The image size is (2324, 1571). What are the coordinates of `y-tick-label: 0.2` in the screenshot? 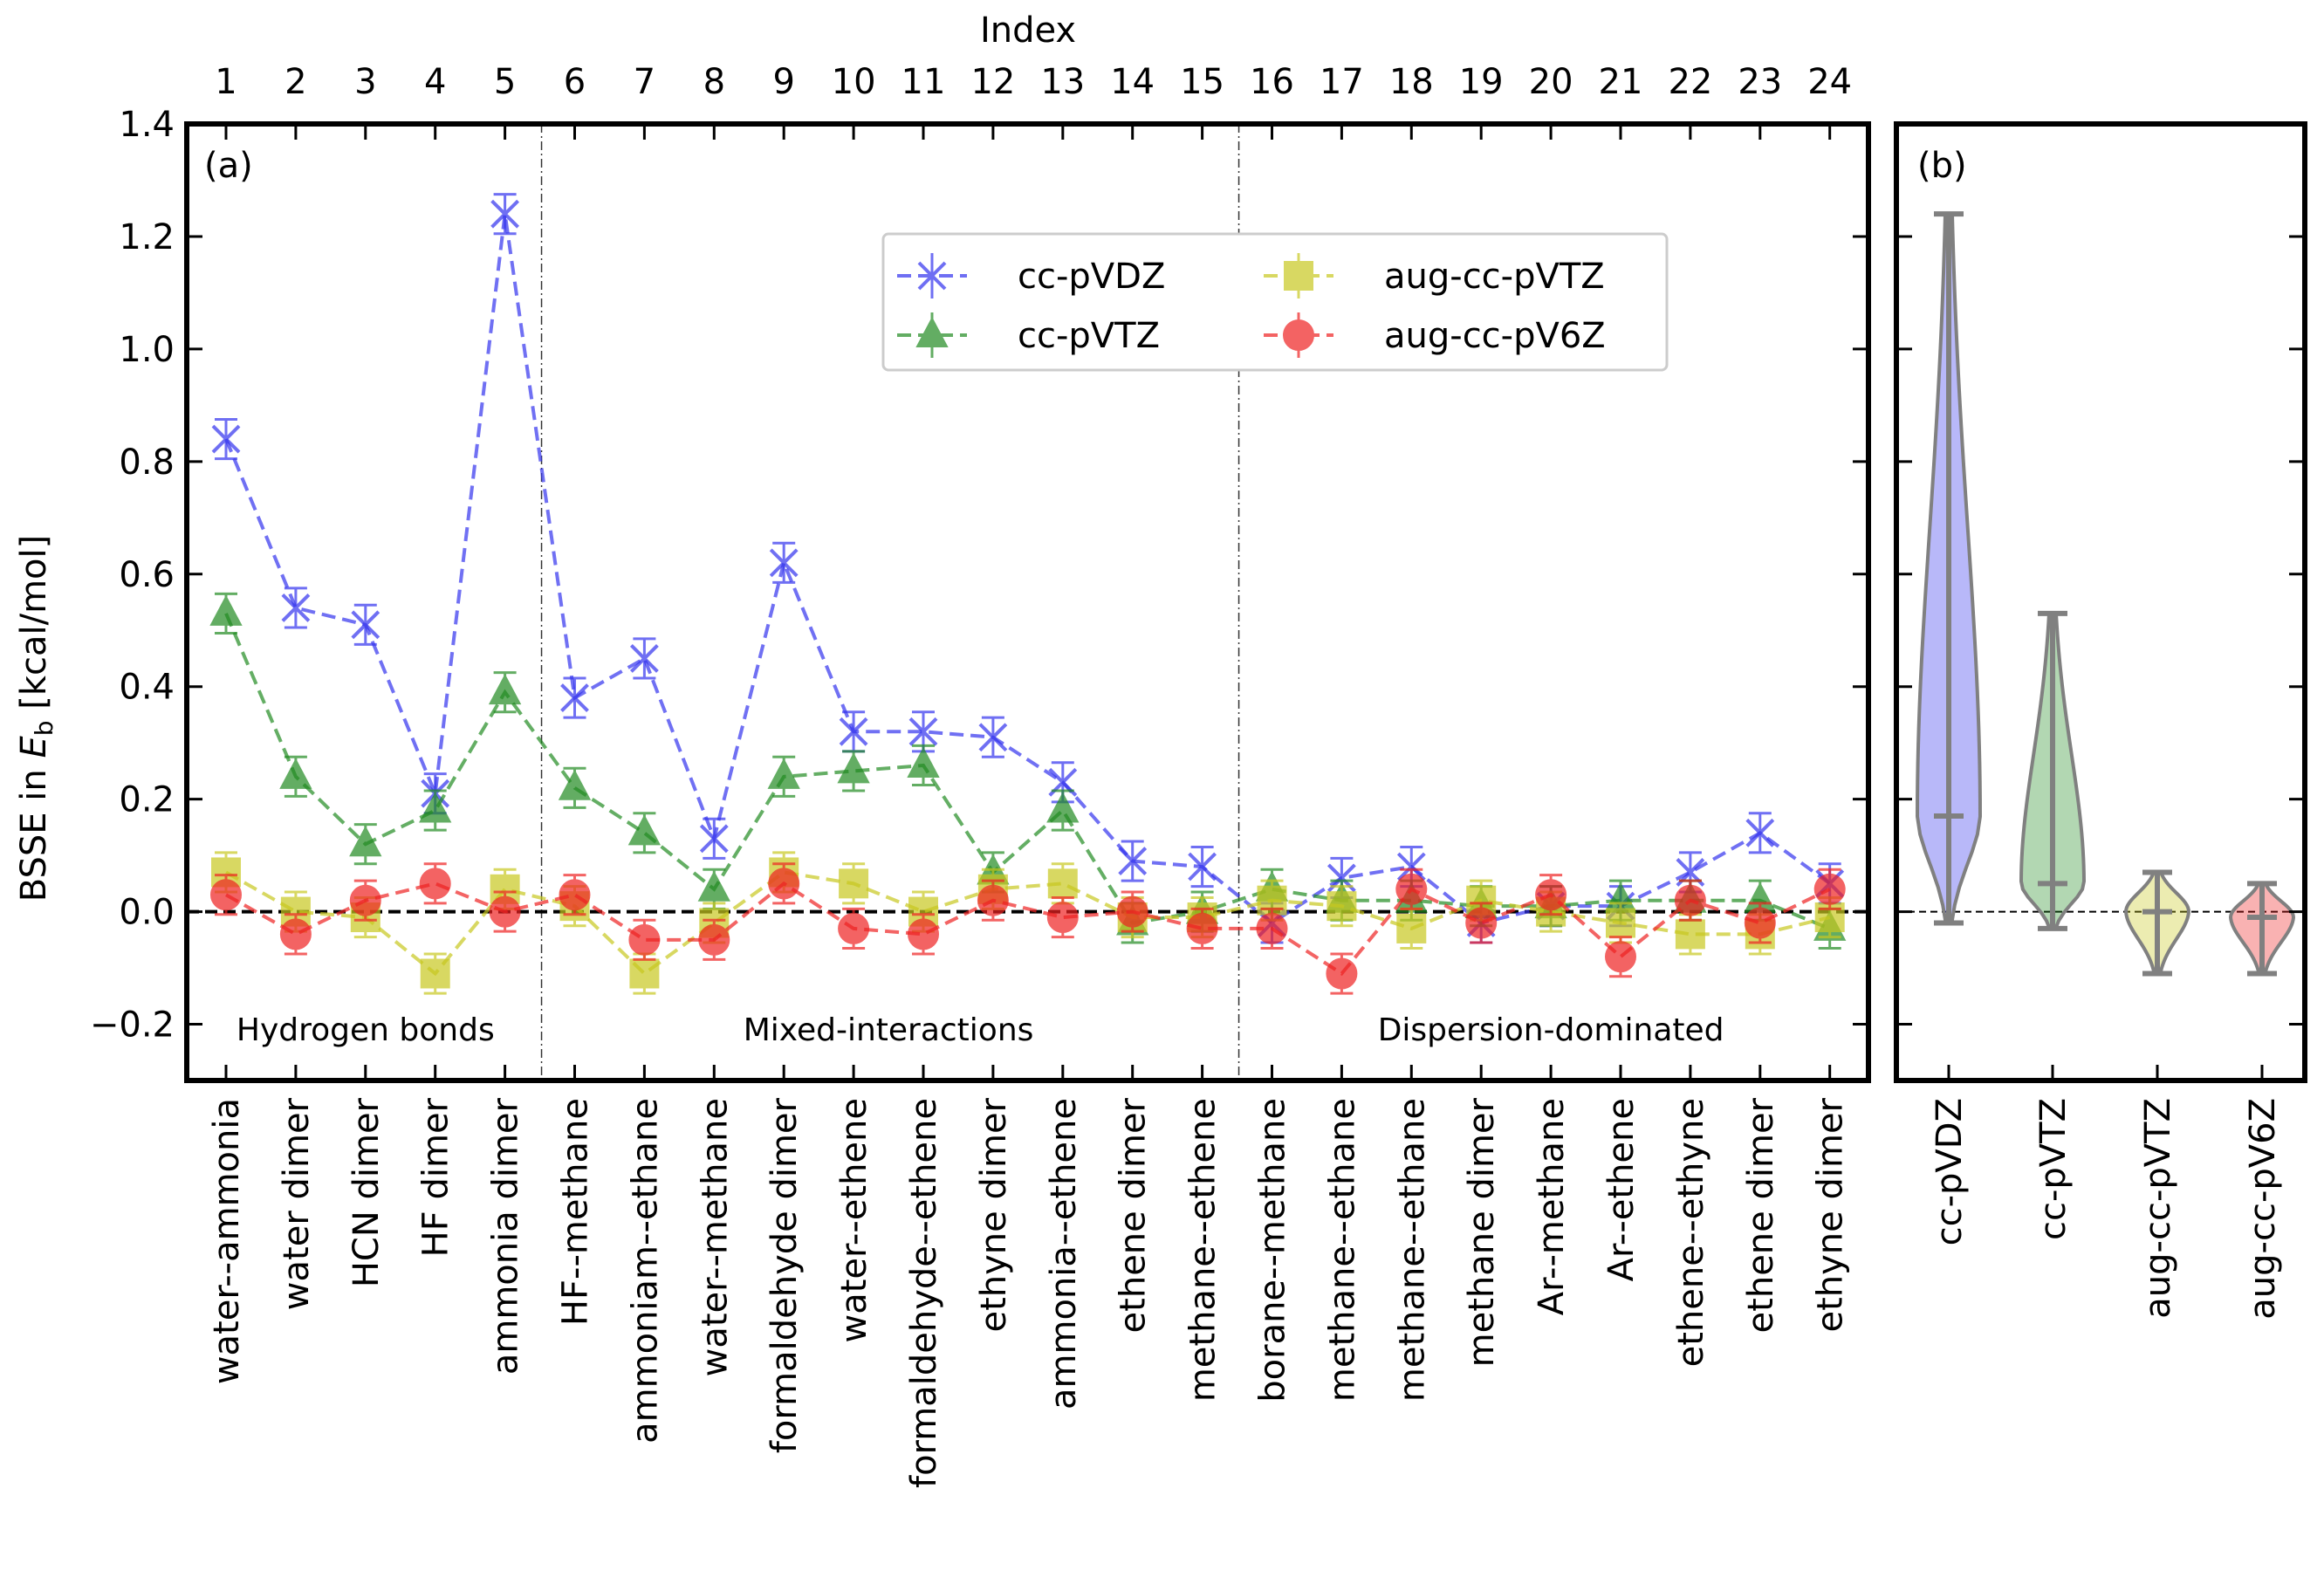 It's located at (147, 800).